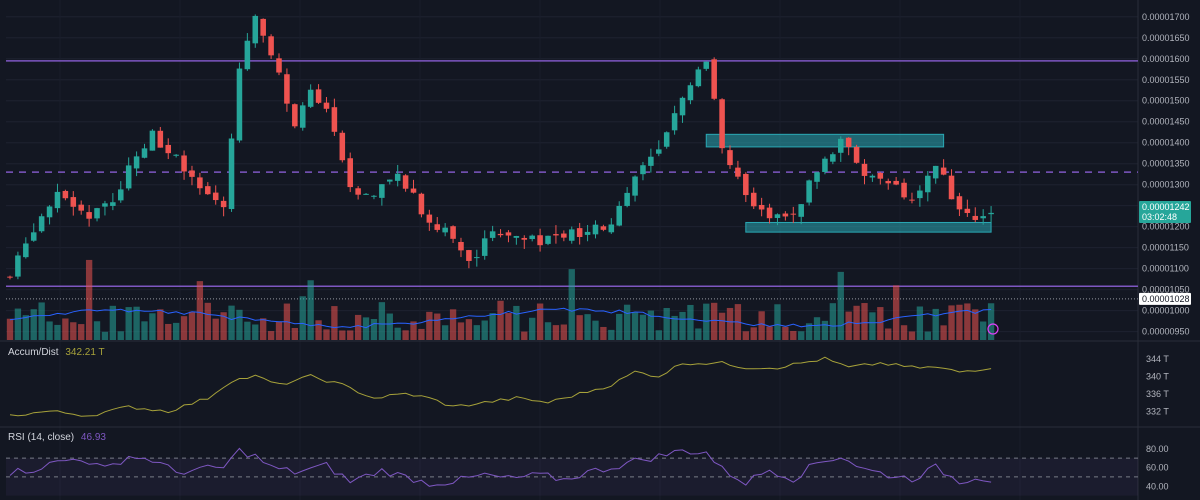 The width and height of the screenshot is (1200, 500). Describe the element at coordinates (1166, 290) in the screenshot. I see `price-tick-label: 0.00001050` at that location.